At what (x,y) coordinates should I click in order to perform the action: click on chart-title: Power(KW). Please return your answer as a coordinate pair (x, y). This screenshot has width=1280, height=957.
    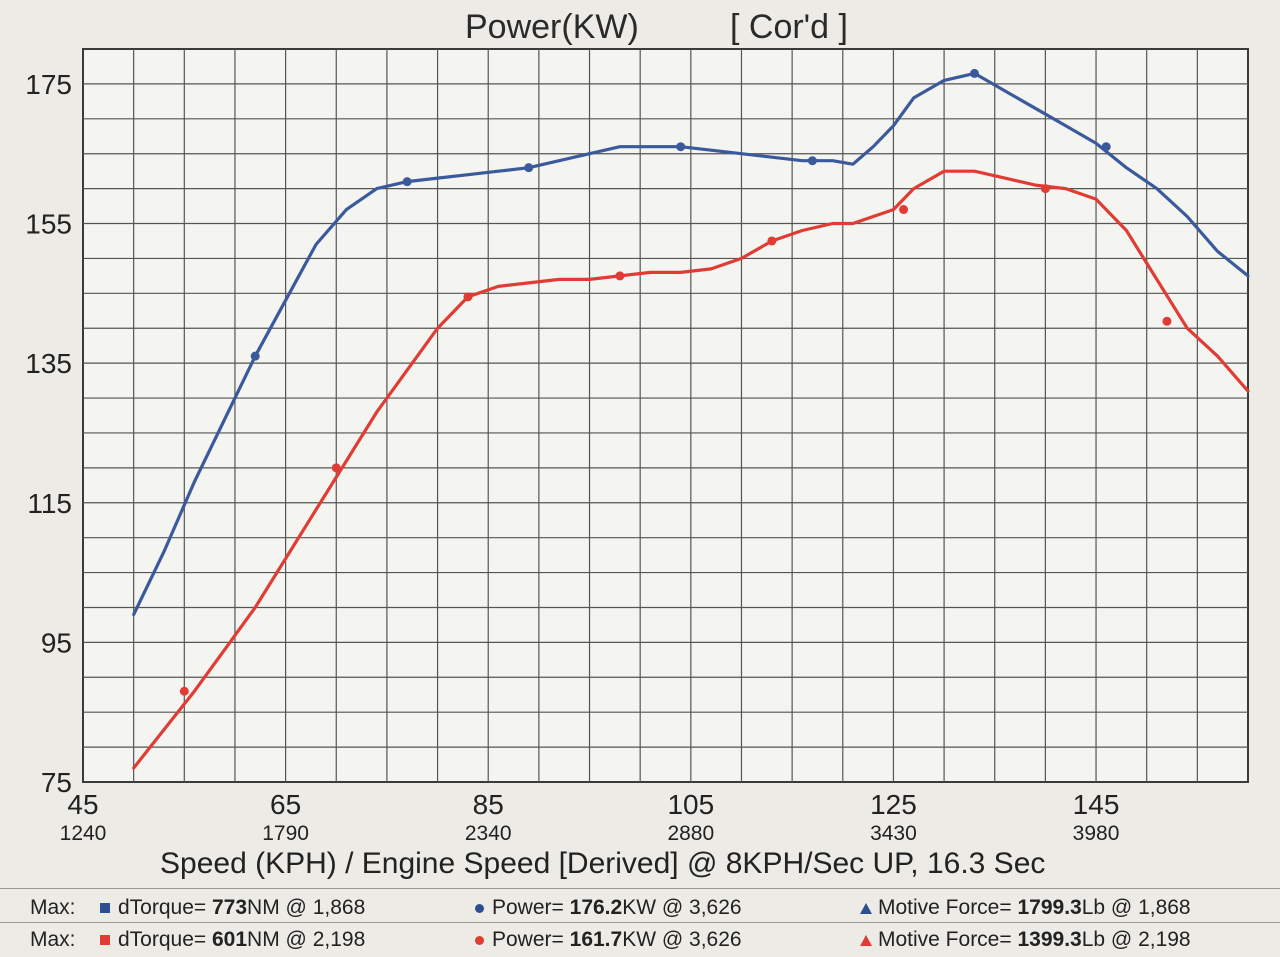
    Looking at the image, I should click on (552, 27).